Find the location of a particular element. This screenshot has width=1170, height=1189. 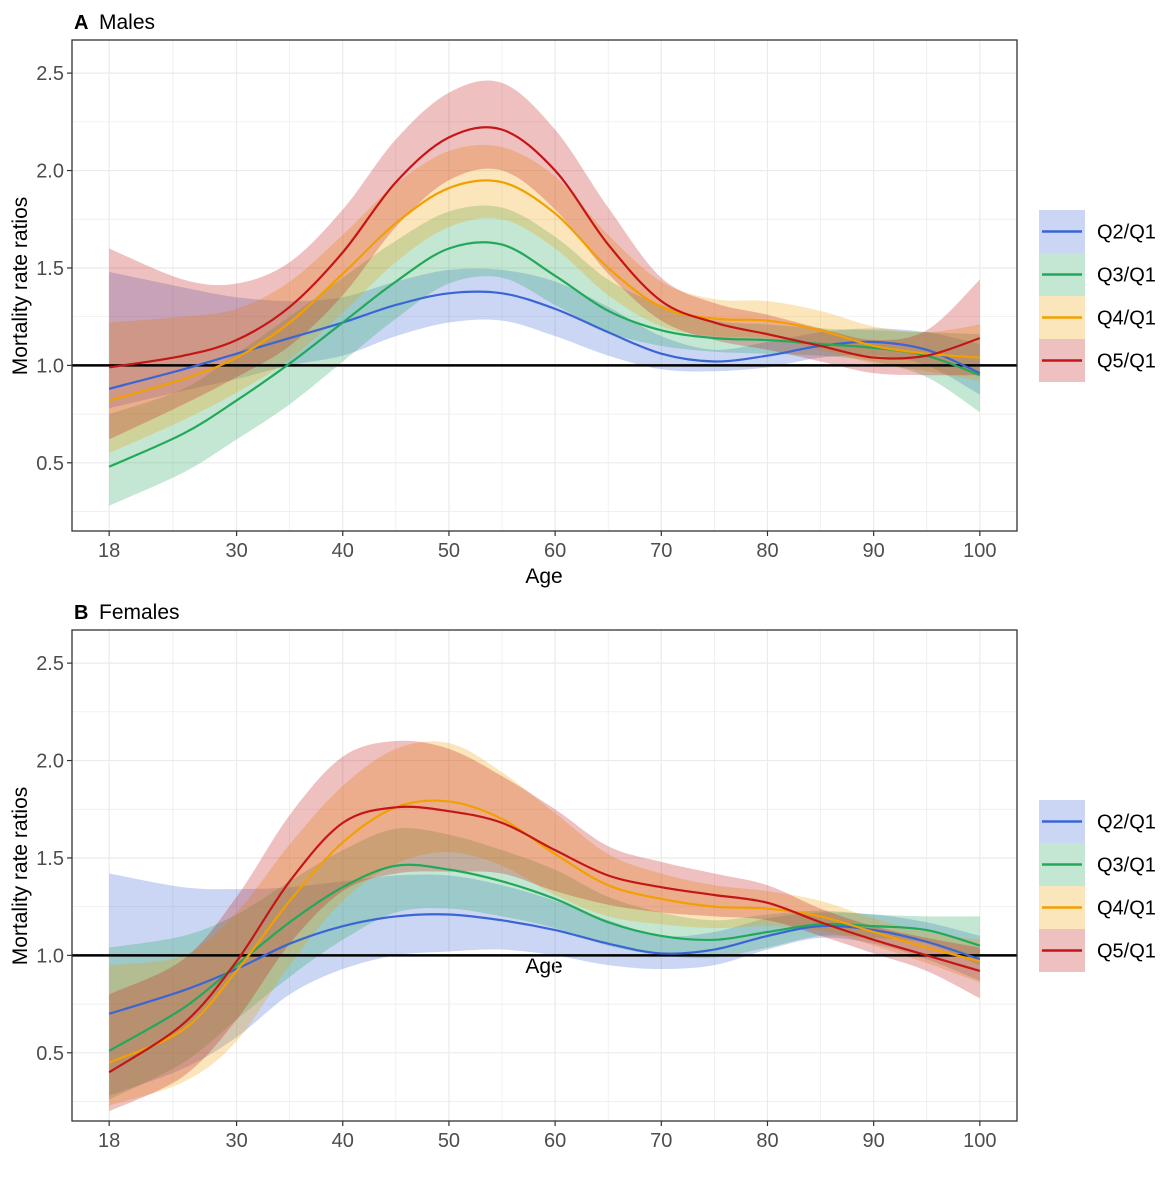

panel-title: Males is located at coordinates (127, 22).